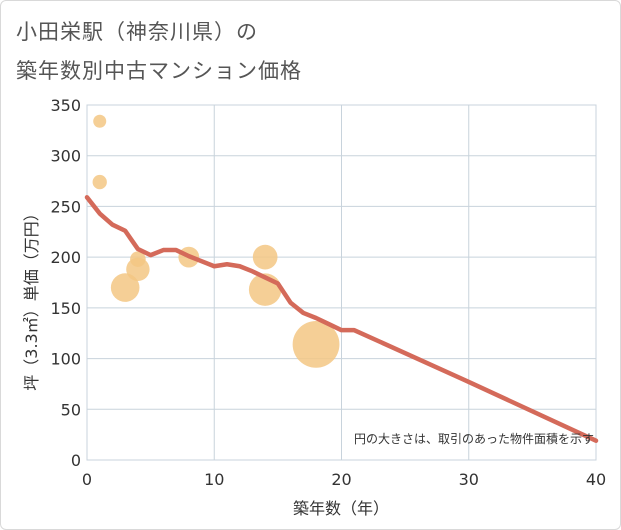 The height and width of the screenshot is (530, 621). I want to click on y-tick-label: 300, so click(65, 156).